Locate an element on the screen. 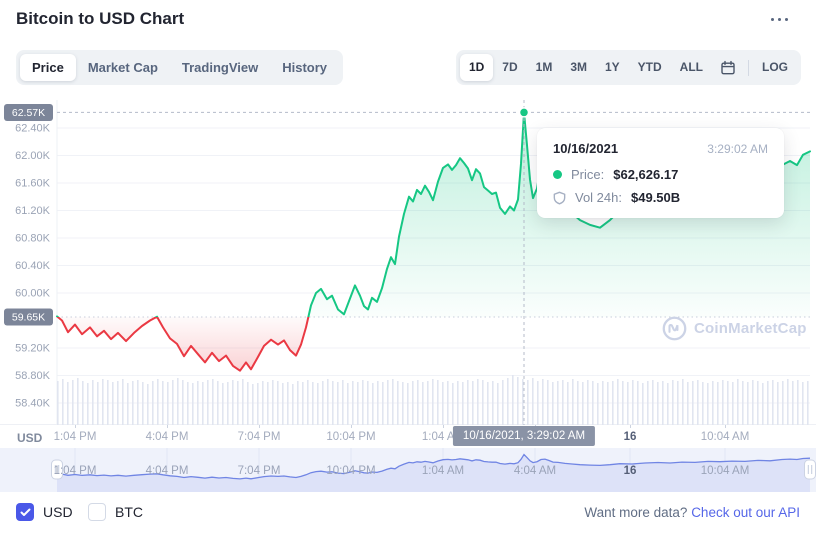 This screenshot has height=546, width=816. y-axis-label: 61.20K is located at coordinates (33, 211).